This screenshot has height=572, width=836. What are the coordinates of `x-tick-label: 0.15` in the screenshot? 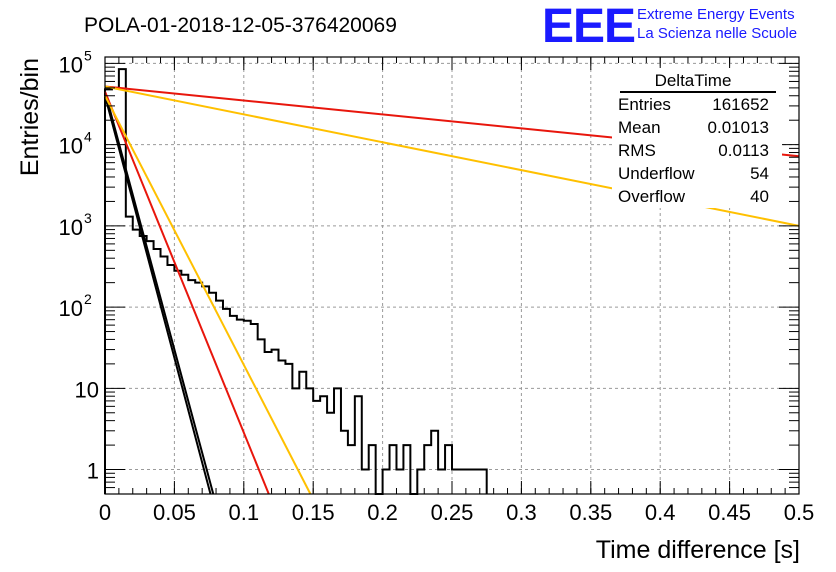 It's located at (313, 512).